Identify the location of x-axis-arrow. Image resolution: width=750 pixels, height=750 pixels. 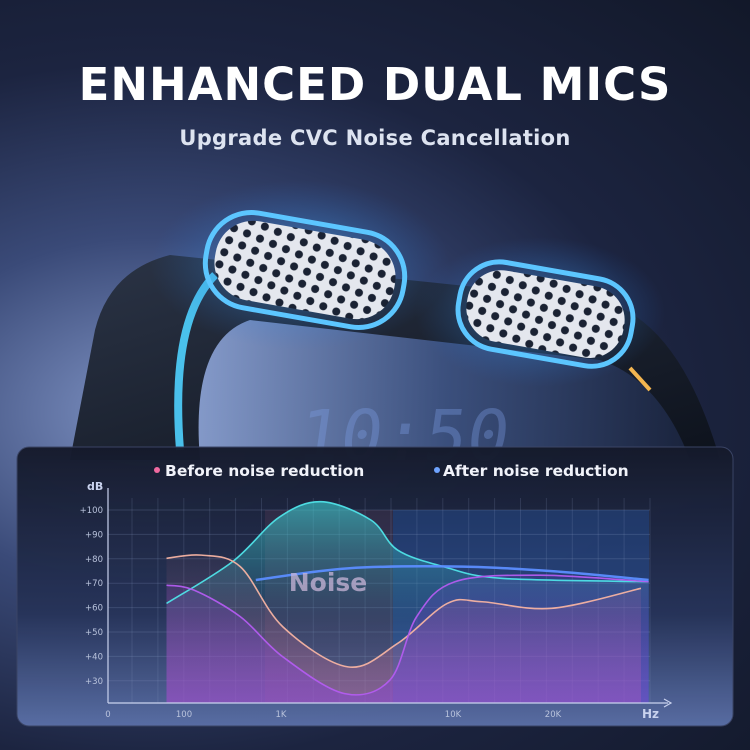
(668, 703).